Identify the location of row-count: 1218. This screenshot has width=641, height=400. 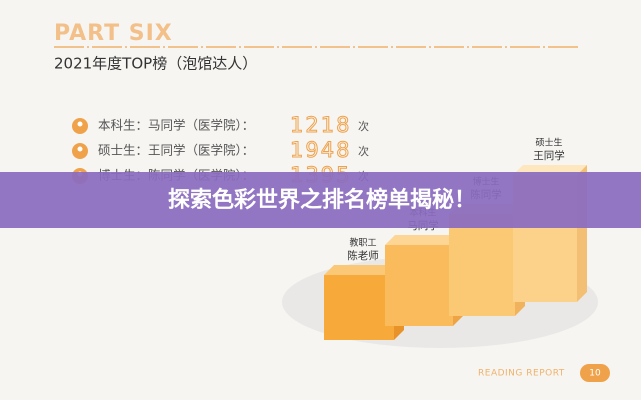
(320, 125).